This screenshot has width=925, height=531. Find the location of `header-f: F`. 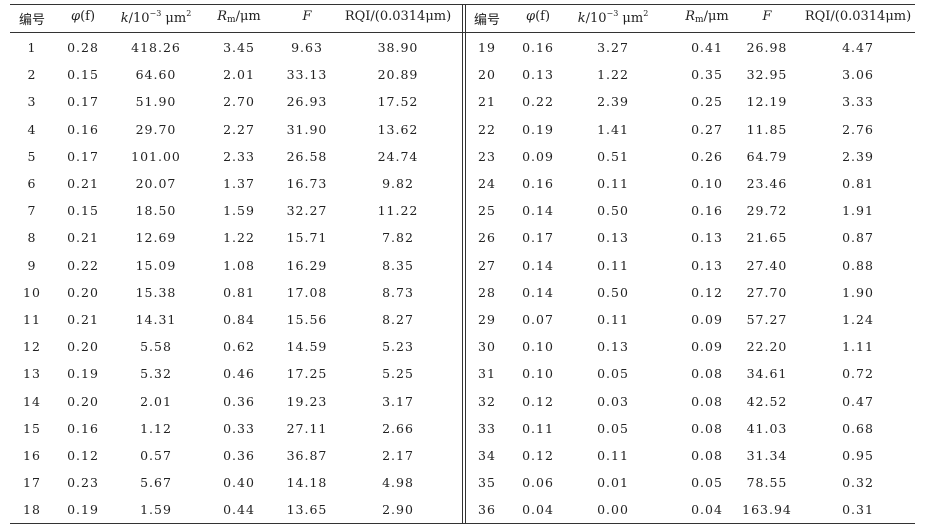

header-f: F is located at coordinates (766, 16).